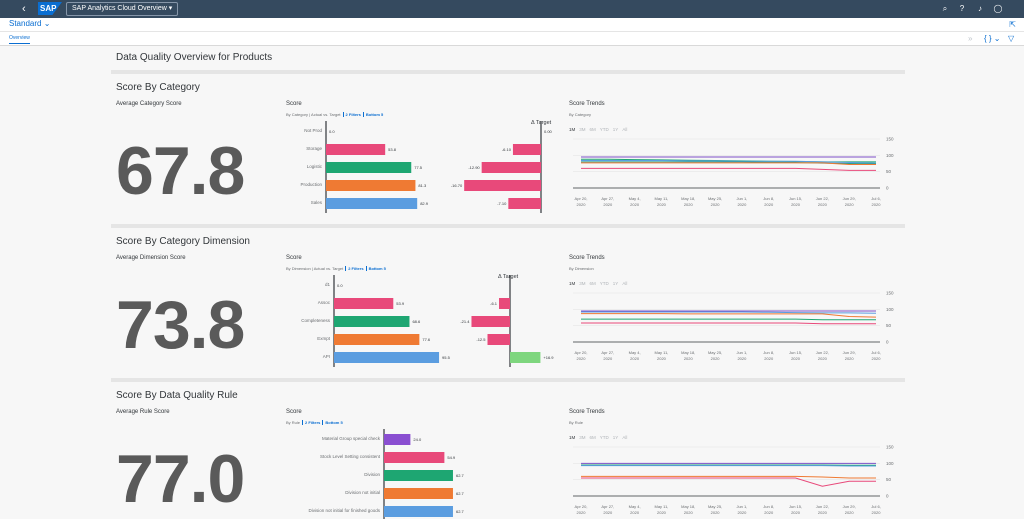 Image resolution: width=1024 pixels, height=519 pixels. What do you see at coordinates (992, 38) in the screenshot?
I see `code-icon: { } ⌄` at bounding box center [992, 38].